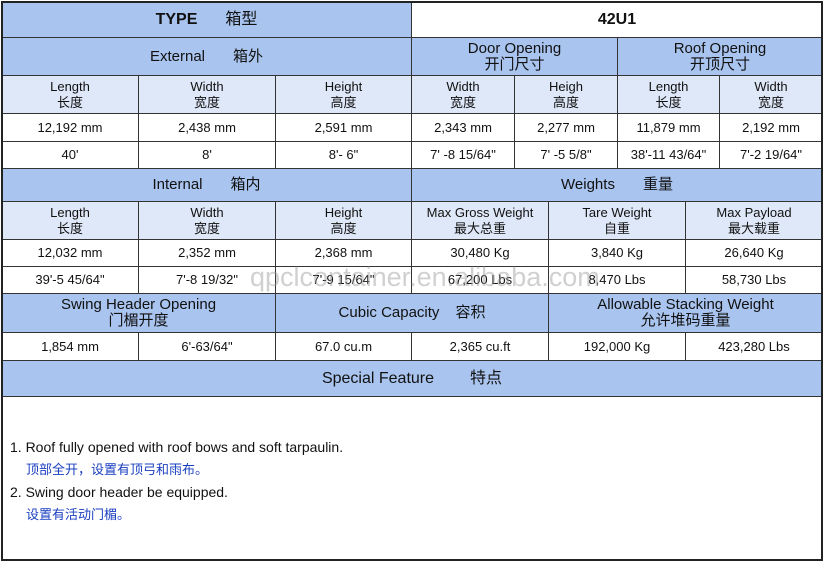  What do you see at coordinates (771, 128) in the screenshot?
I see `value-cell: 2,192 mm` at bounding box center [771, 128].